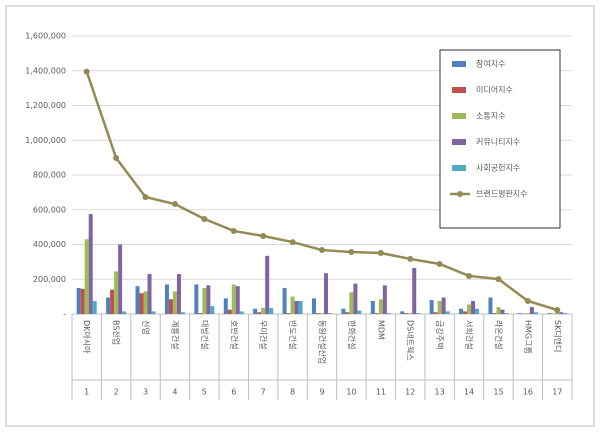  I want to click on y-tick-label: 800,000, so click(49, 175).